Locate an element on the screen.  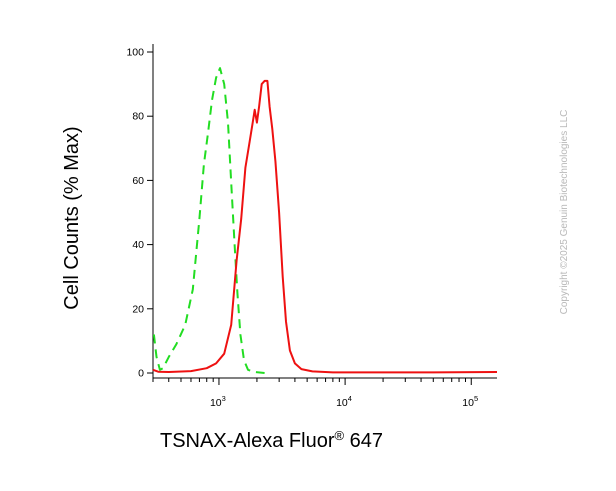
x-tick-label: 10⁴ is located at coordinates (344, 401).